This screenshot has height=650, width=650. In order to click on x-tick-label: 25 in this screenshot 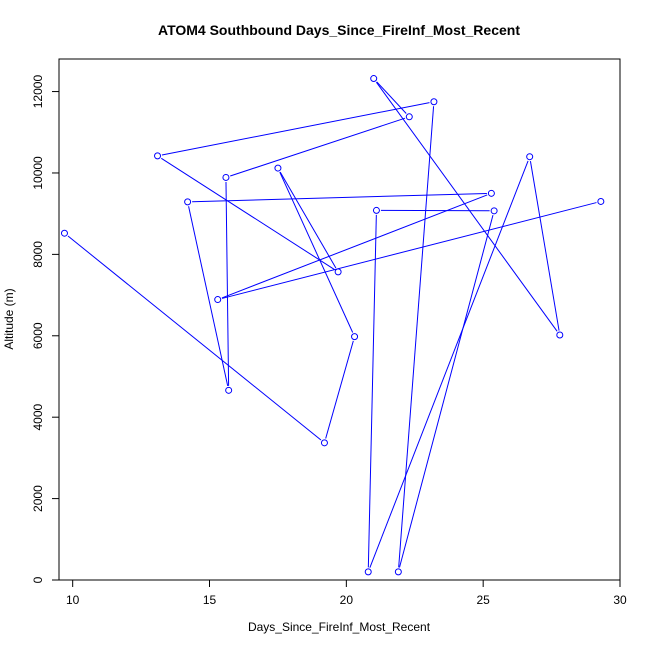, I will do `click(483, 600)`.